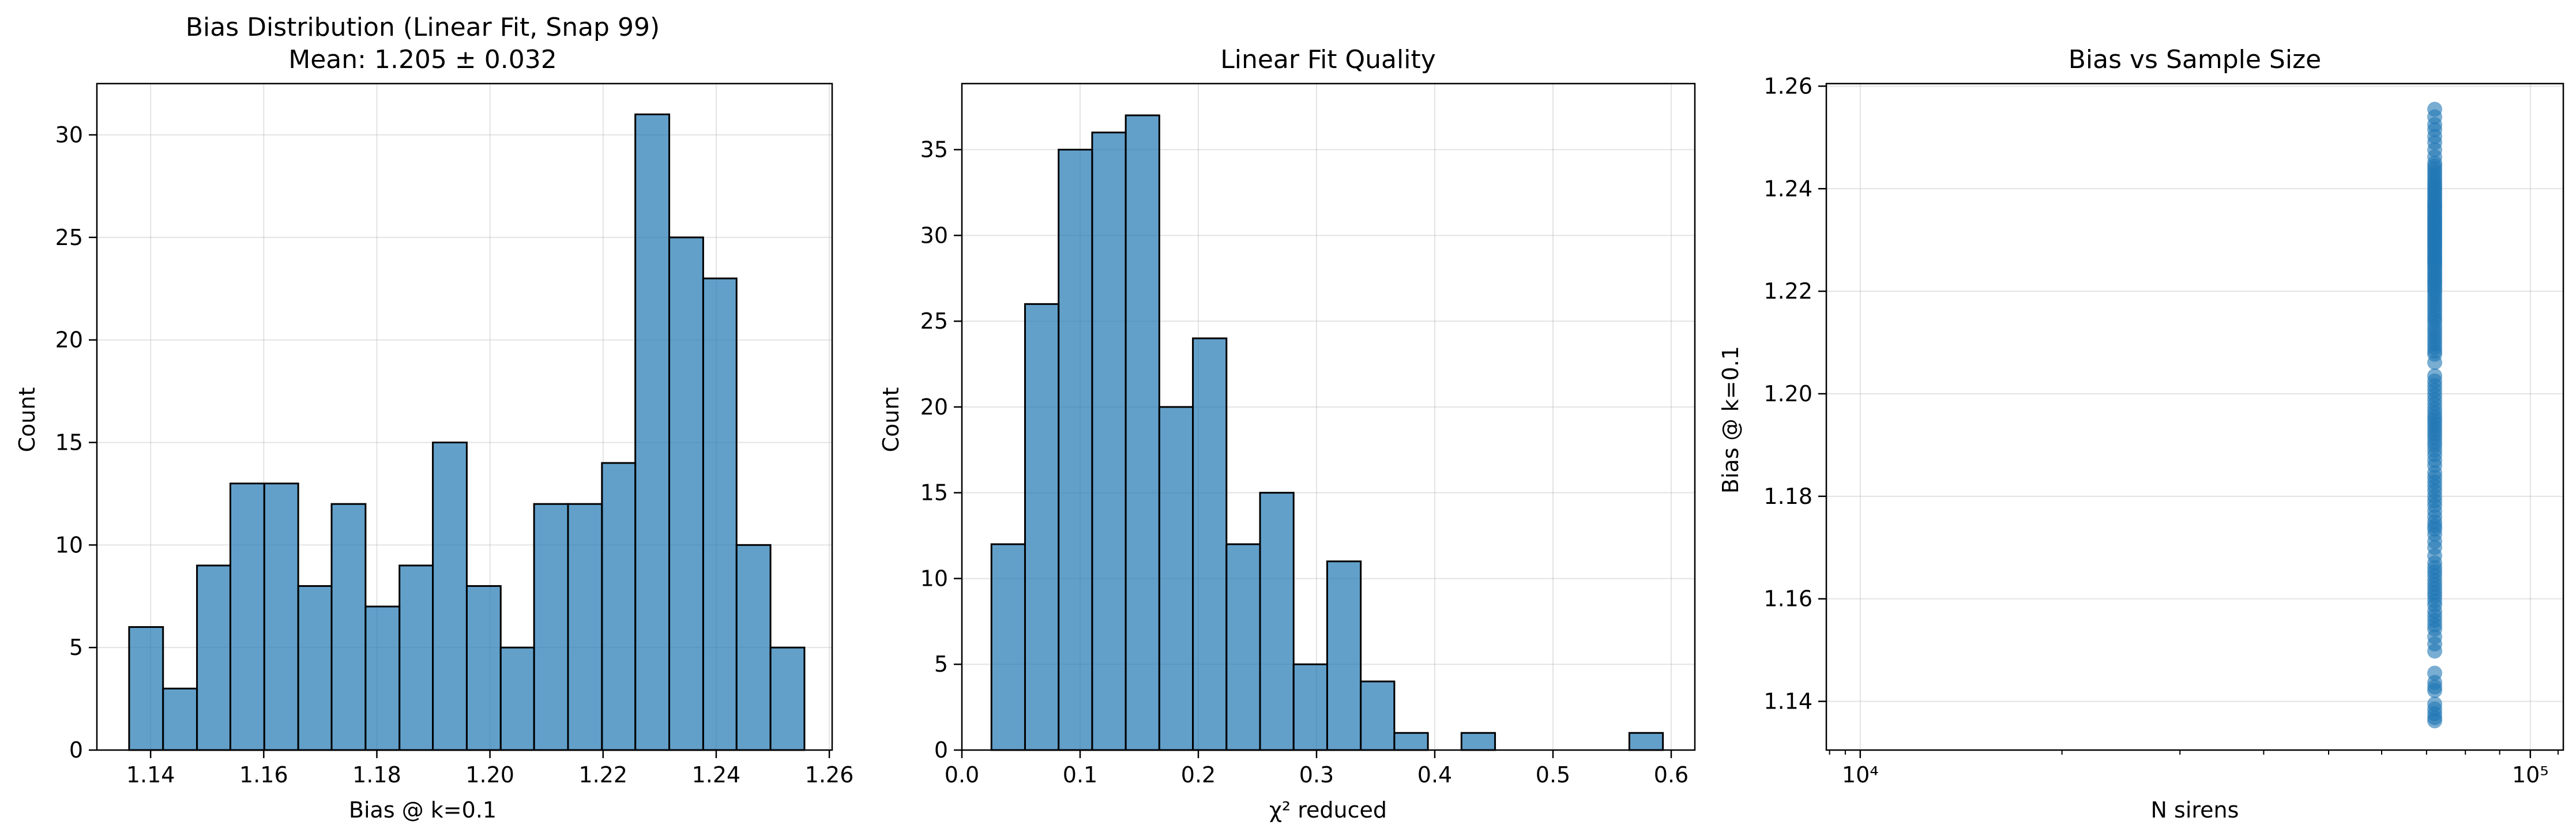 The width and height of the screenshot is (2576, 840). What do you see at coordinates (1434, 775) in the screenshot?
I see `x-tick-label: 0.4` at bounding box center [1434, 775].